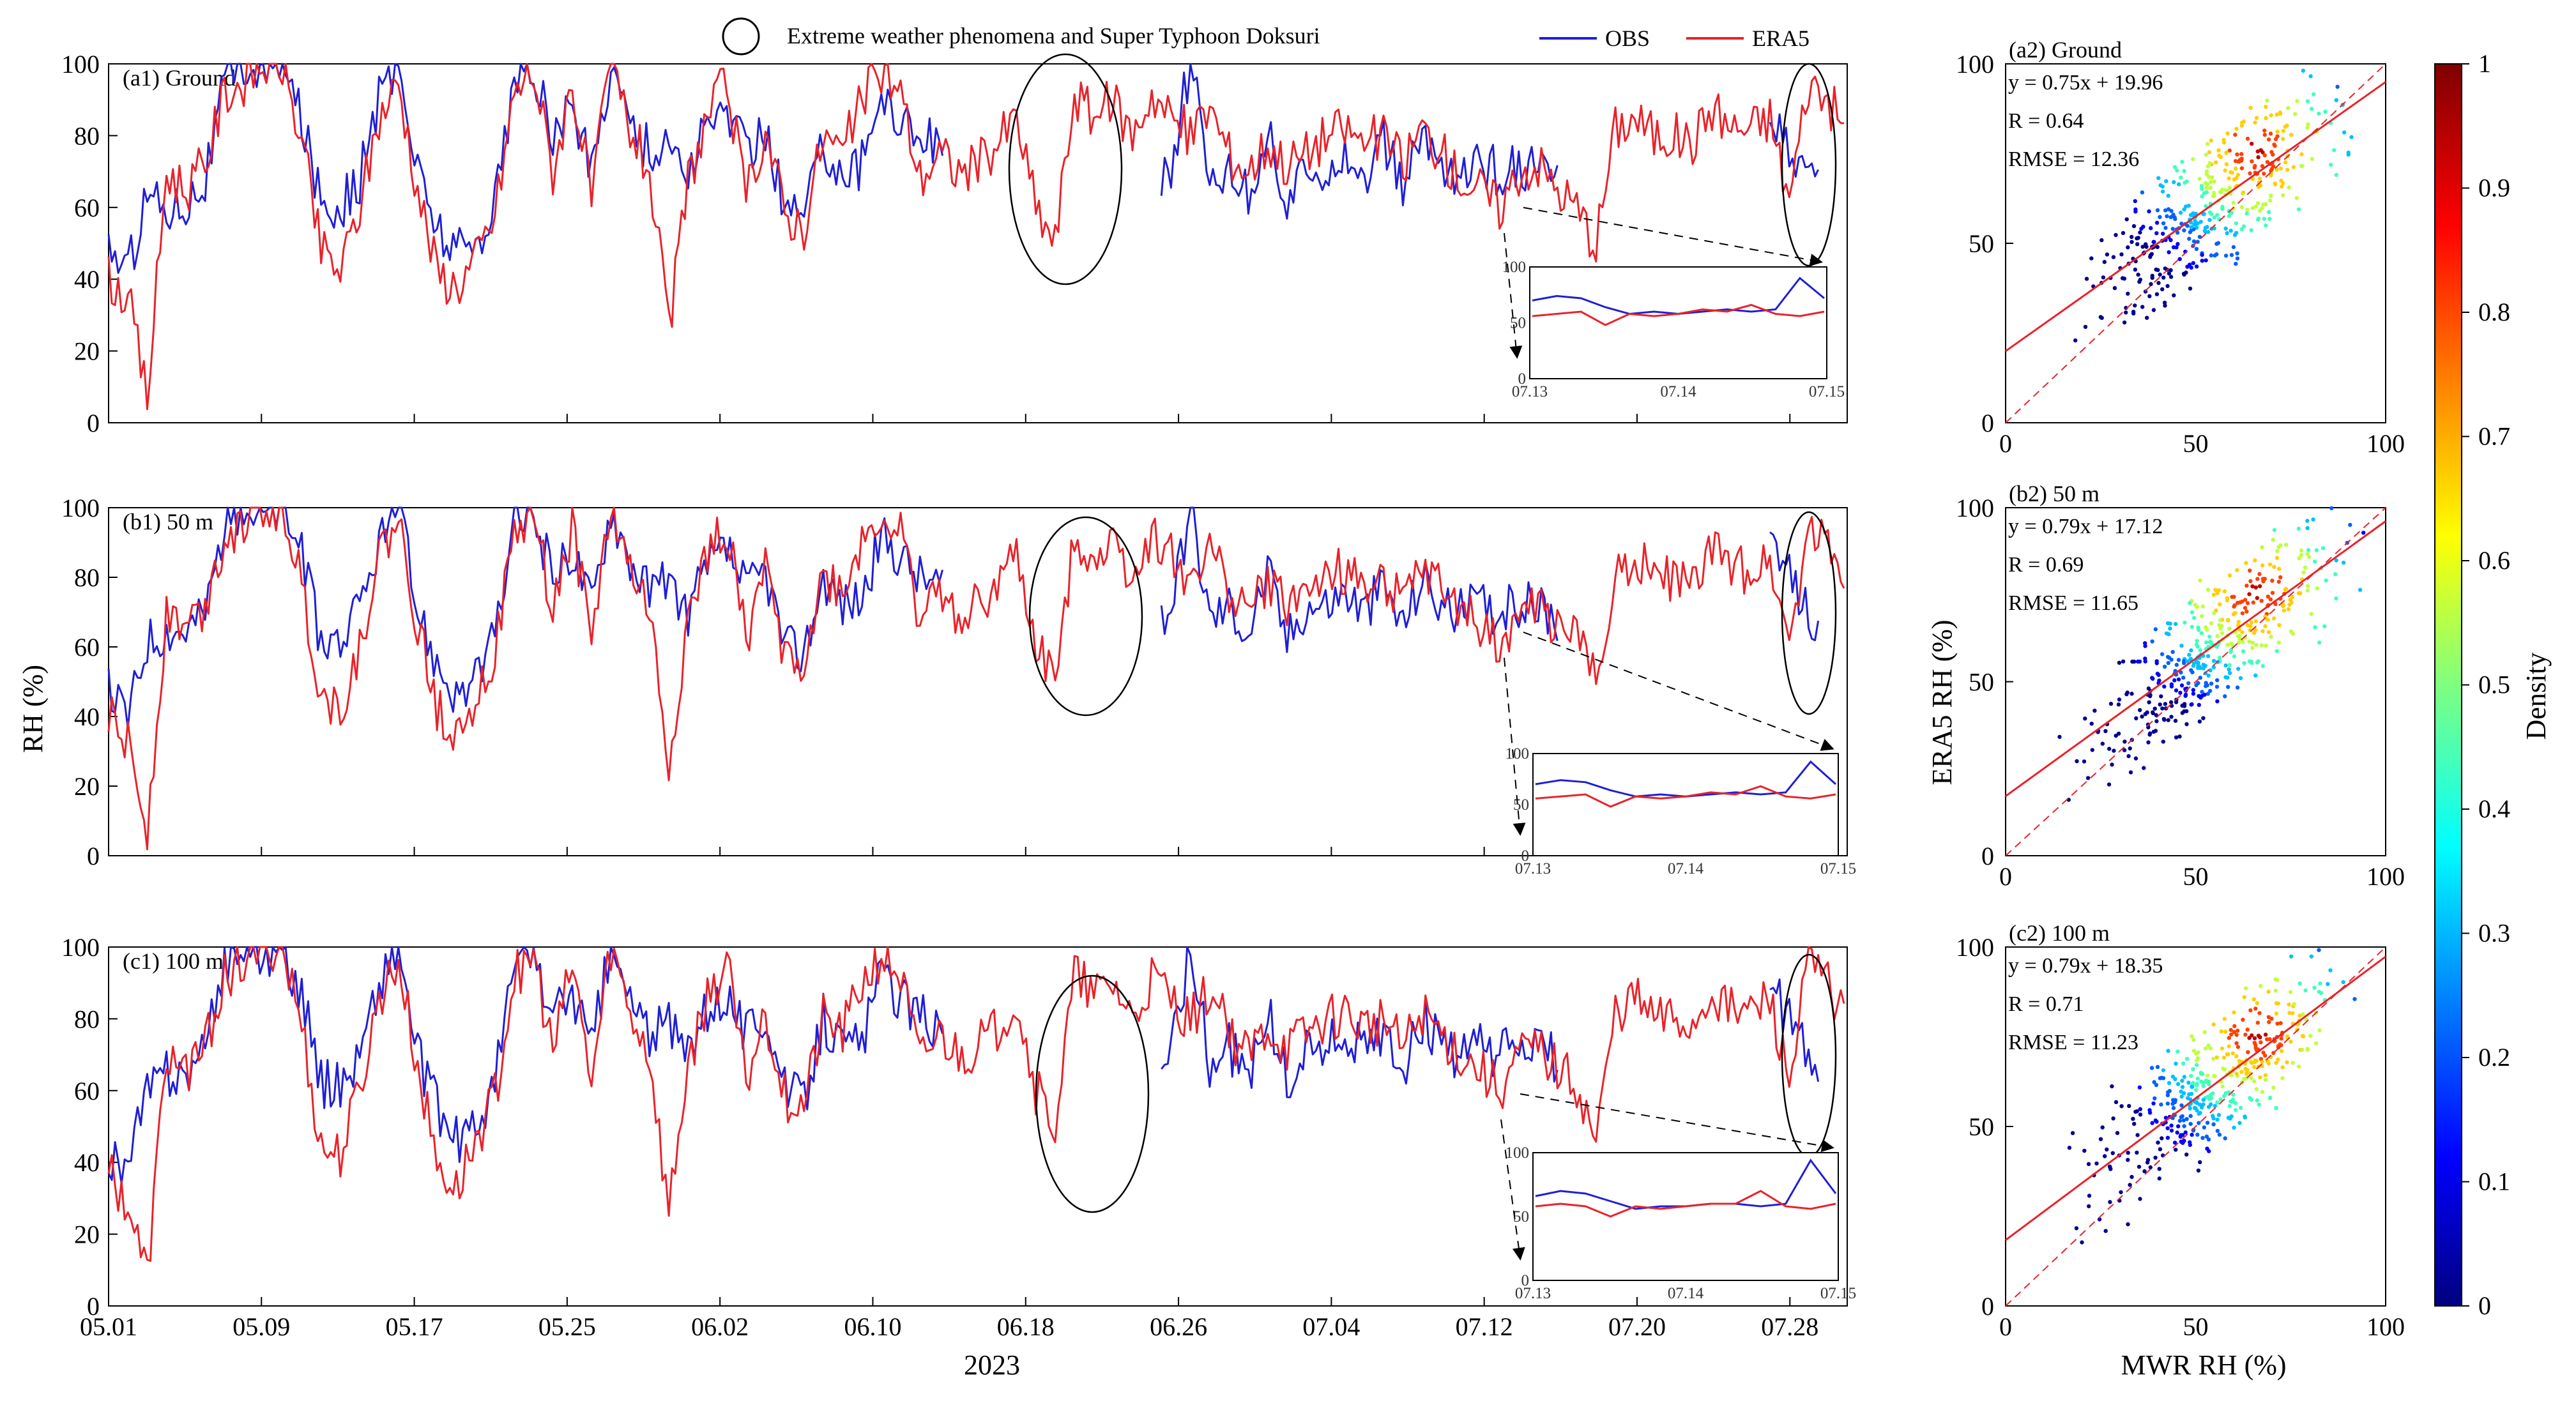 The image size is (2576, 1403). What do you see at coordinates (2385, 1327) in the screenshot?
I see `scatter-x-tick: 100` at bounding box center [2385, 1327].